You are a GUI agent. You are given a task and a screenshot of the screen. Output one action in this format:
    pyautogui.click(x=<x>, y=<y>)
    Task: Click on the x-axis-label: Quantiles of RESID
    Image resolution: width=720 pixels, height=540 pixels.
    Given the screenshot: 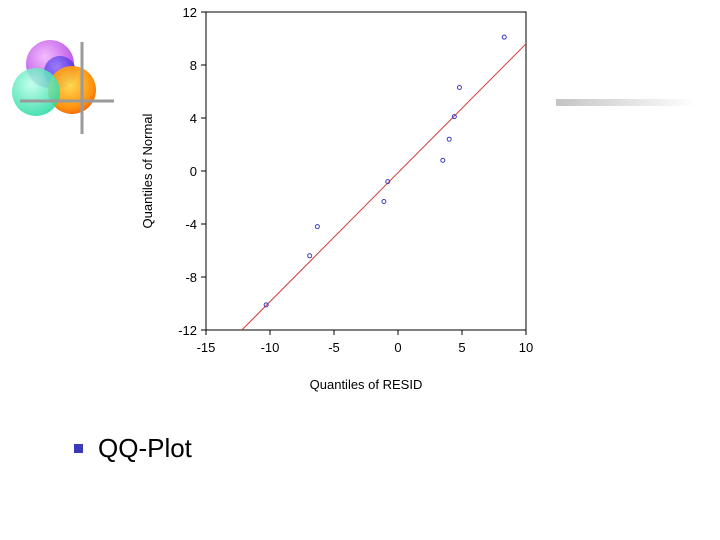 What is the action you would take?
    pyautogui.click(x=366, y=384)
    